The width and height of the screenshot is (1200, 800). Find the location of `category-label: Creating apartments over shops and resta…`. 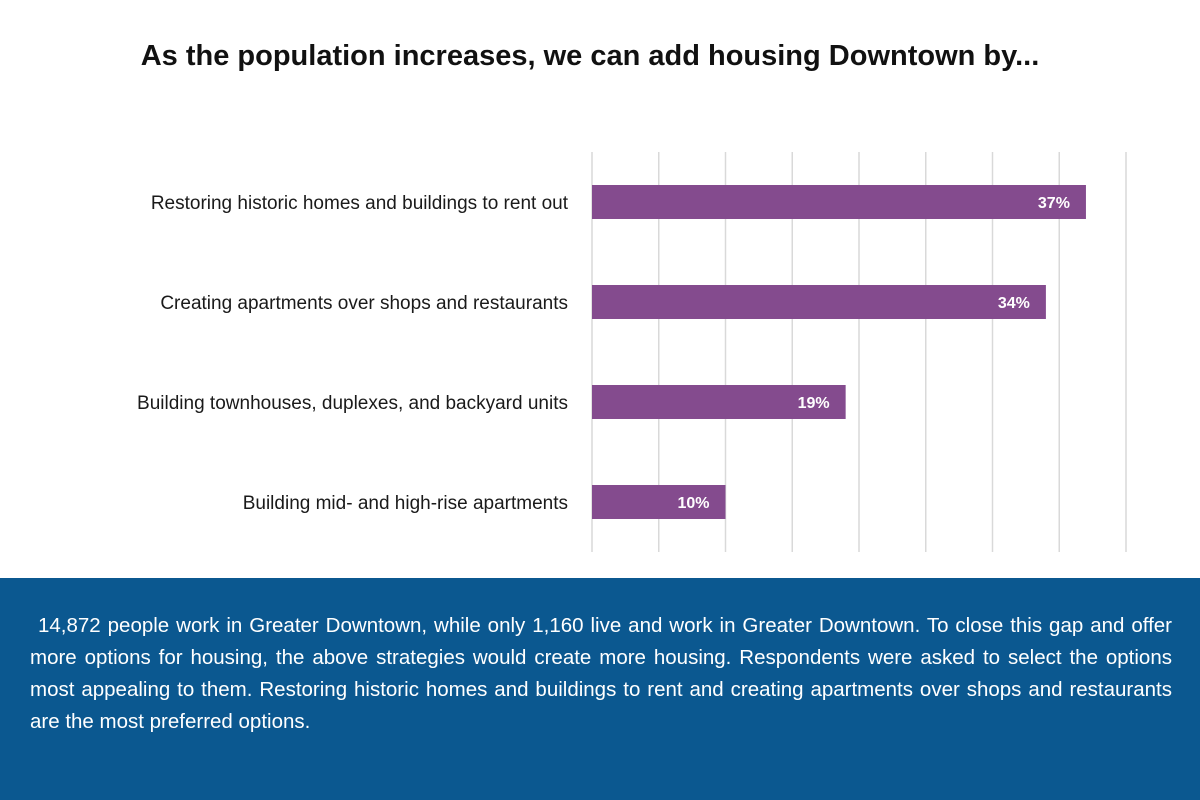

category-label: Creating apartments over shops and resta… is located at coordinates (364, 303).